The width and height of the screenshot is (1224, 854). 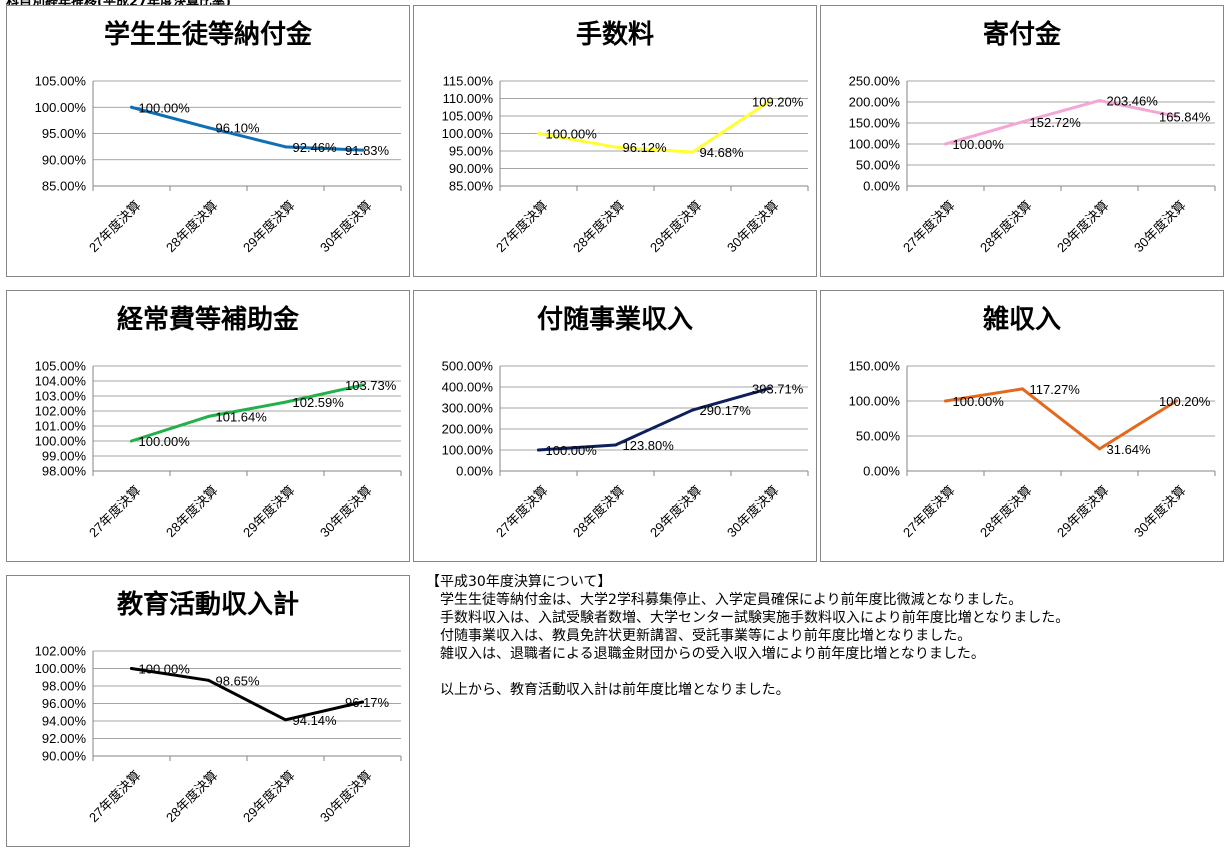 What do you see at coordinates (367, 150) in the screenshot?
I see `data-label: 91.83%` at bounding box center [367, 150].